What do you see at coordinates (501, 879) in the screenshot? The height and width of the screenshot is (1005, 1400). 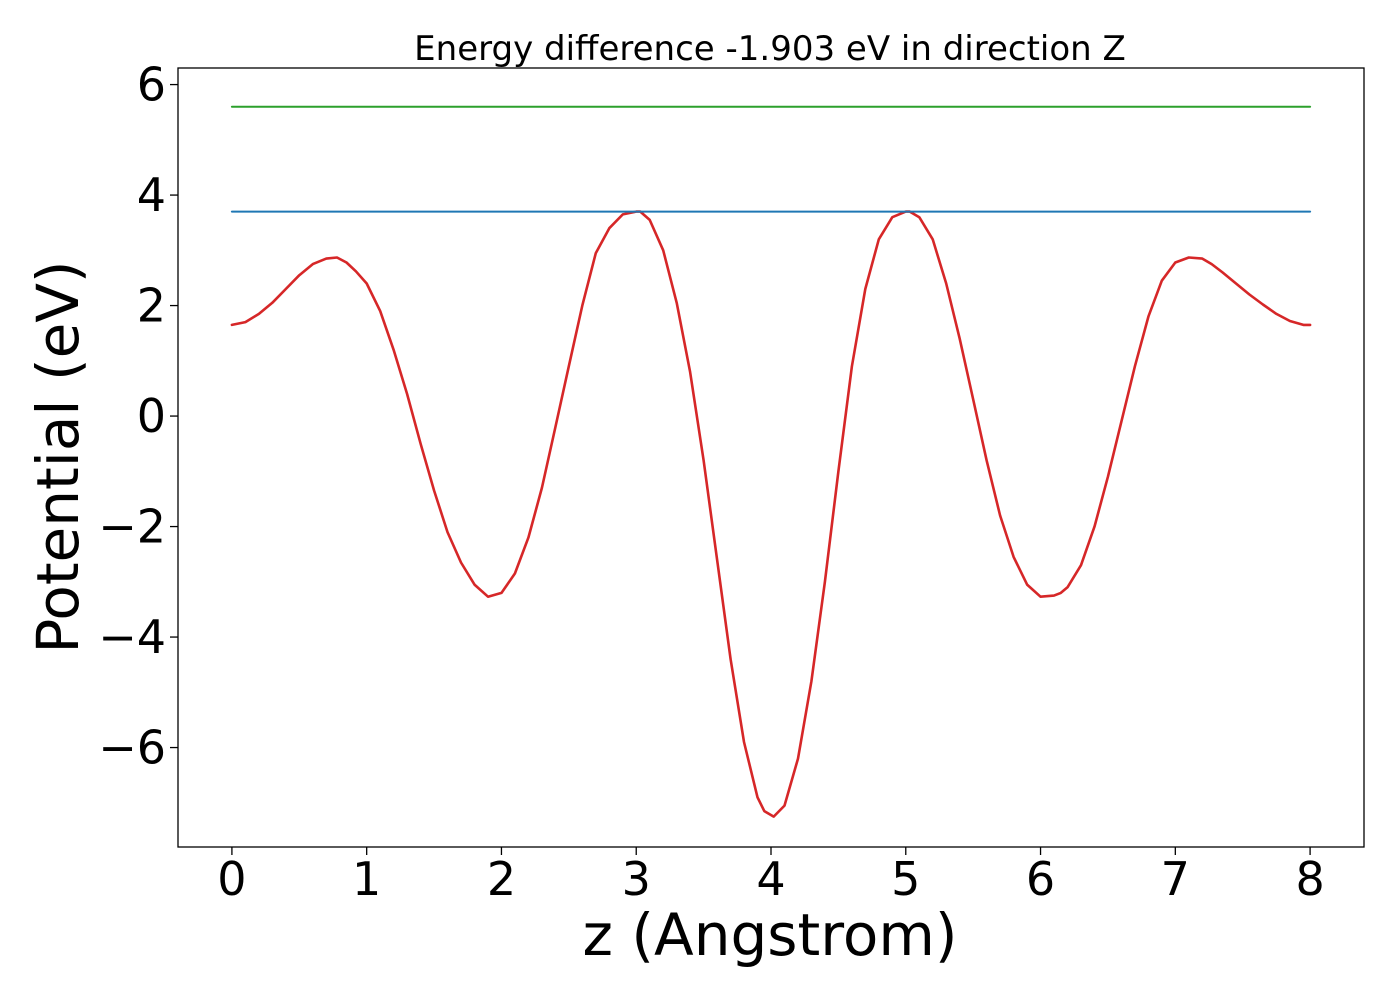 I see `x-tick-label: 2` at bounding box center [501, 879].